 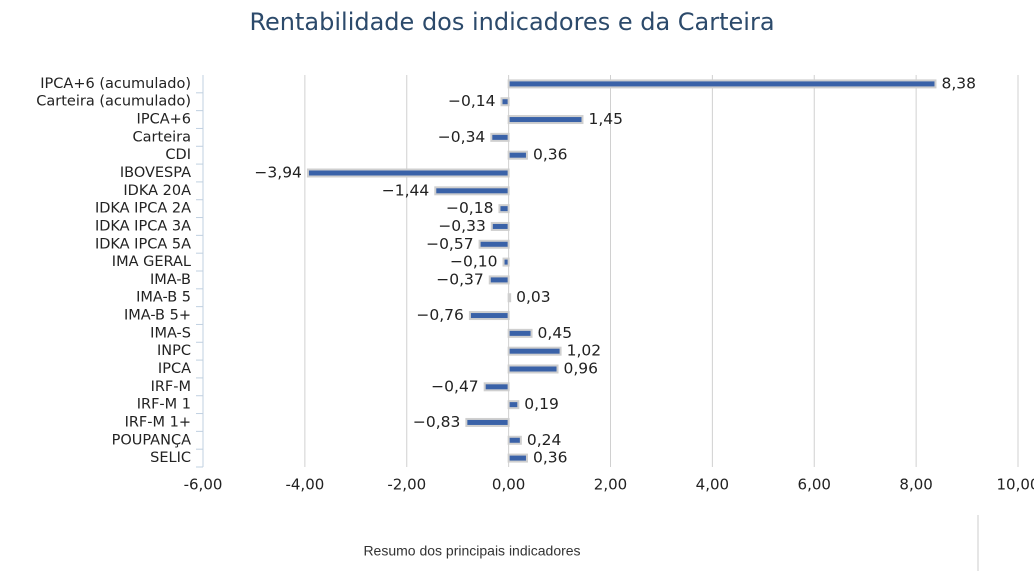 I want to click on x-tick-label: -2,00, so click(x=406, y=485).